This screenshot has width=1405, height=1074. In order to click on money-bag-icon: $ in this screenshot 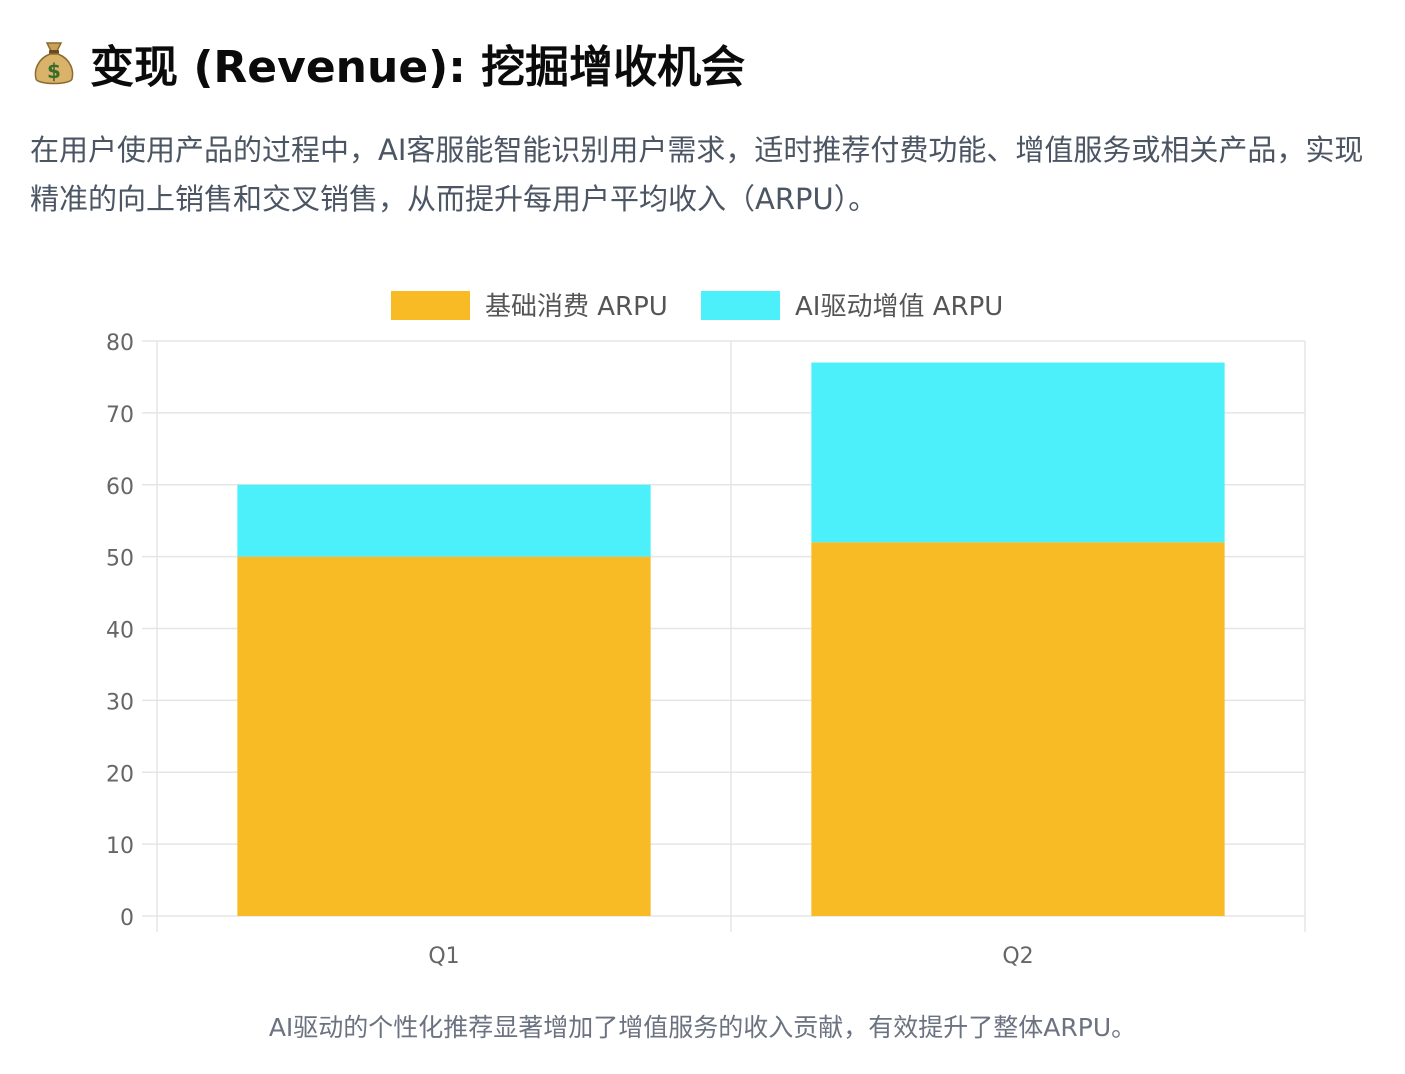, I will do `click(54, 63)`.